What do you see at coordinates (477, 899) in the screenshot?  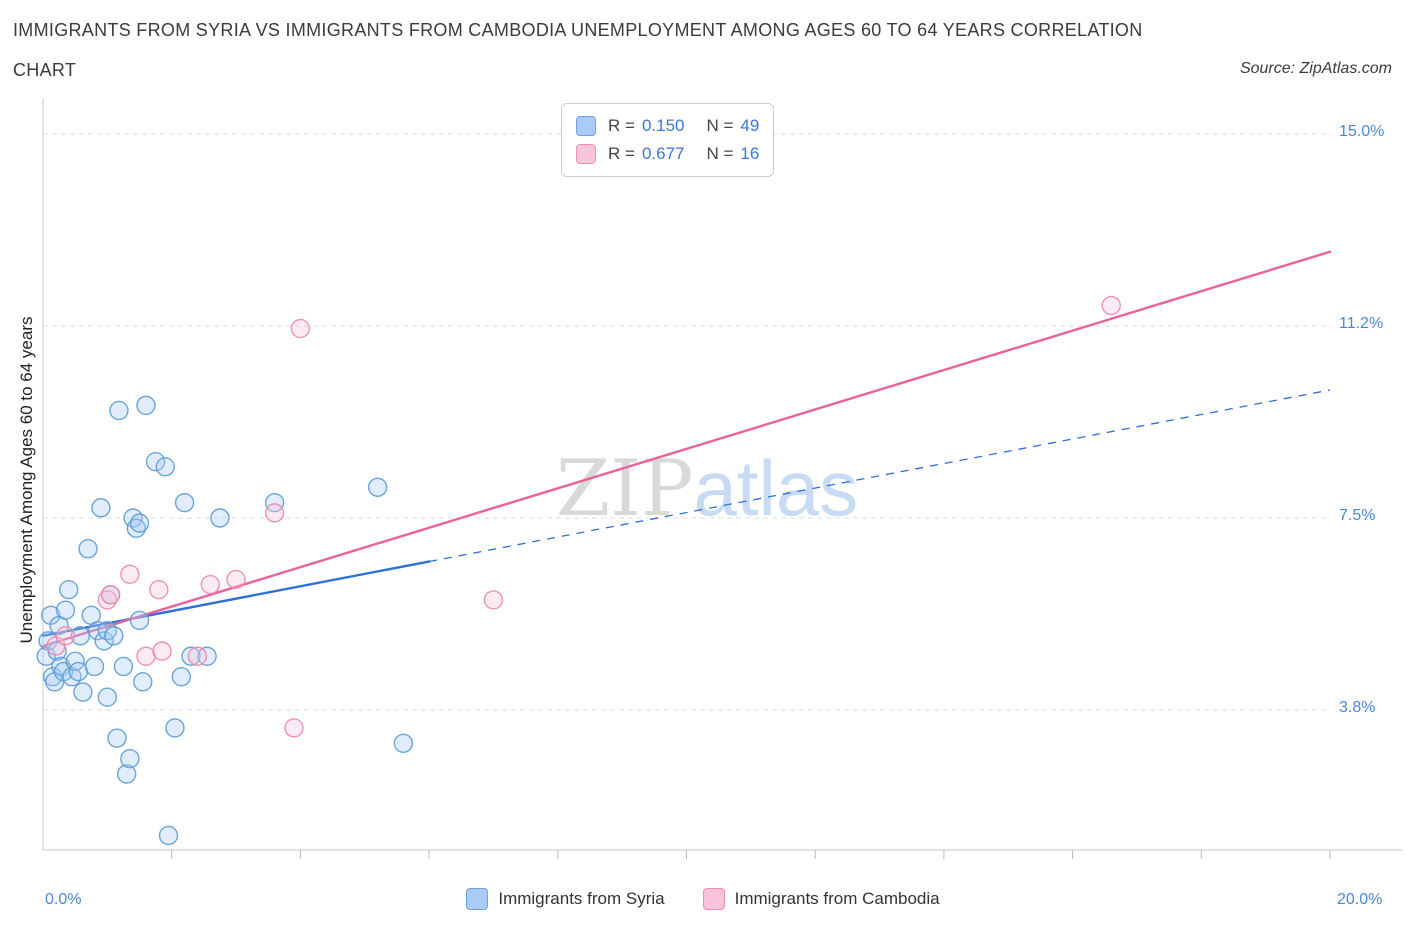 I see `syria-legend-swatch-icon` at bounding box center [477, 899].